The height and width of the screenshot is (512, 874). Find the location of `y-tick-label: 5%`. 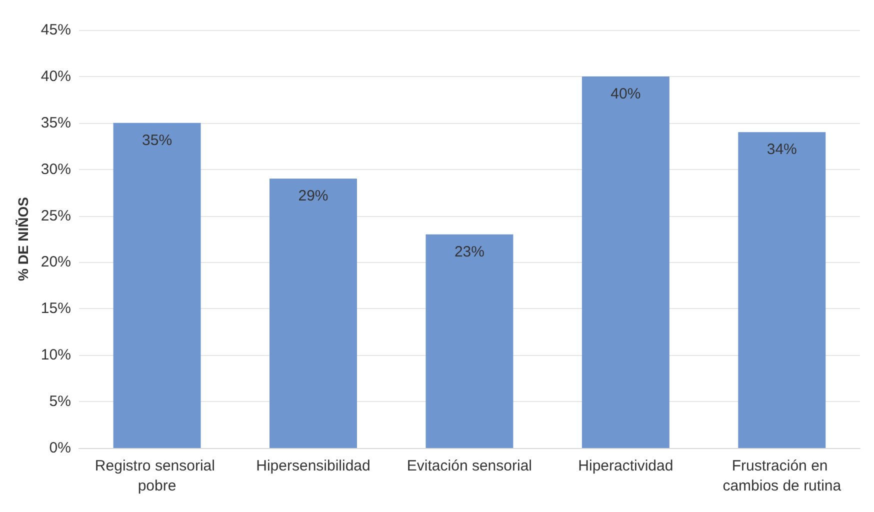

y-tick-label: 5% is located at coordinates (60, 401).